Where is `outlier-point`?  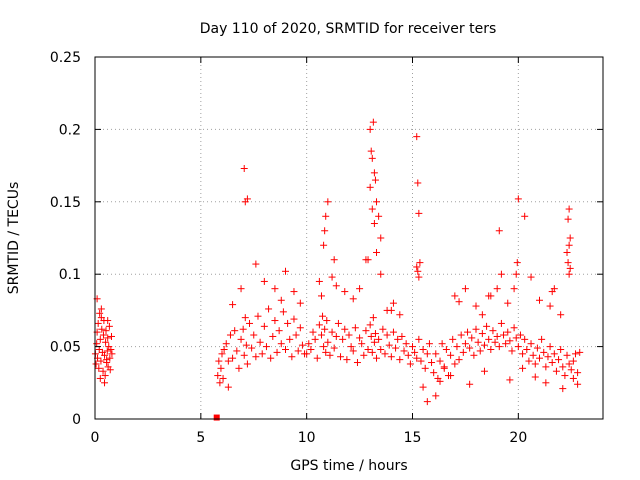 outlier-point is located at coordinates (216, 417).